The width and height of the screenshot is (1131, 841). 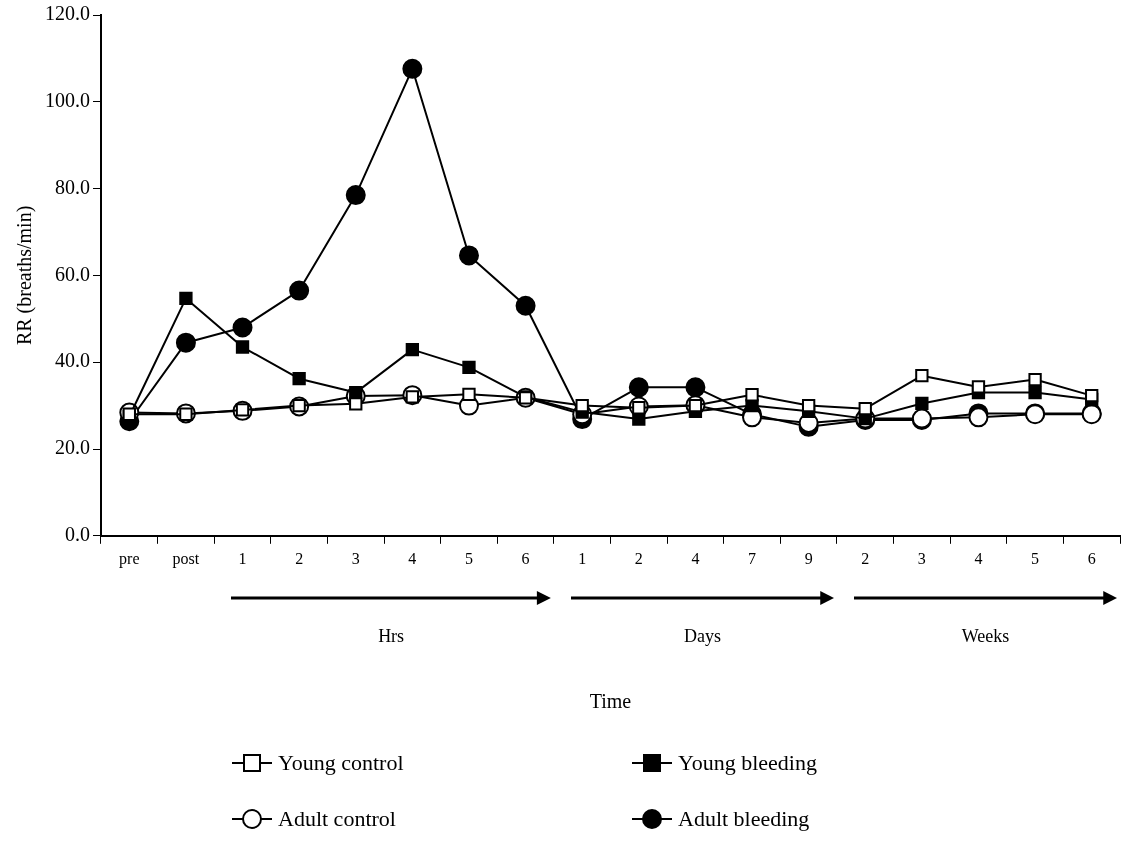 What do you see at coordinates (985, 636) in the screenshot?
I see `text: Weeks` at bounding box center [985, 636].